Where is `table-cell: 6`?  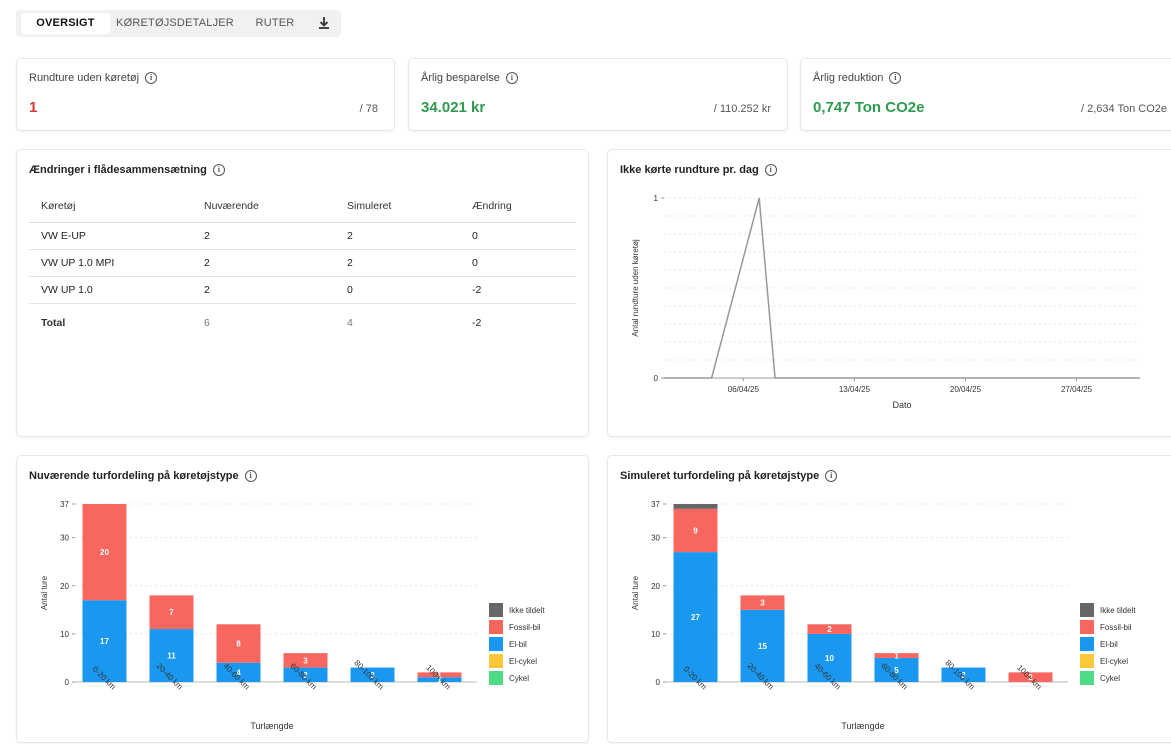 table-cell: 6 is located at coordinates (207, 323).